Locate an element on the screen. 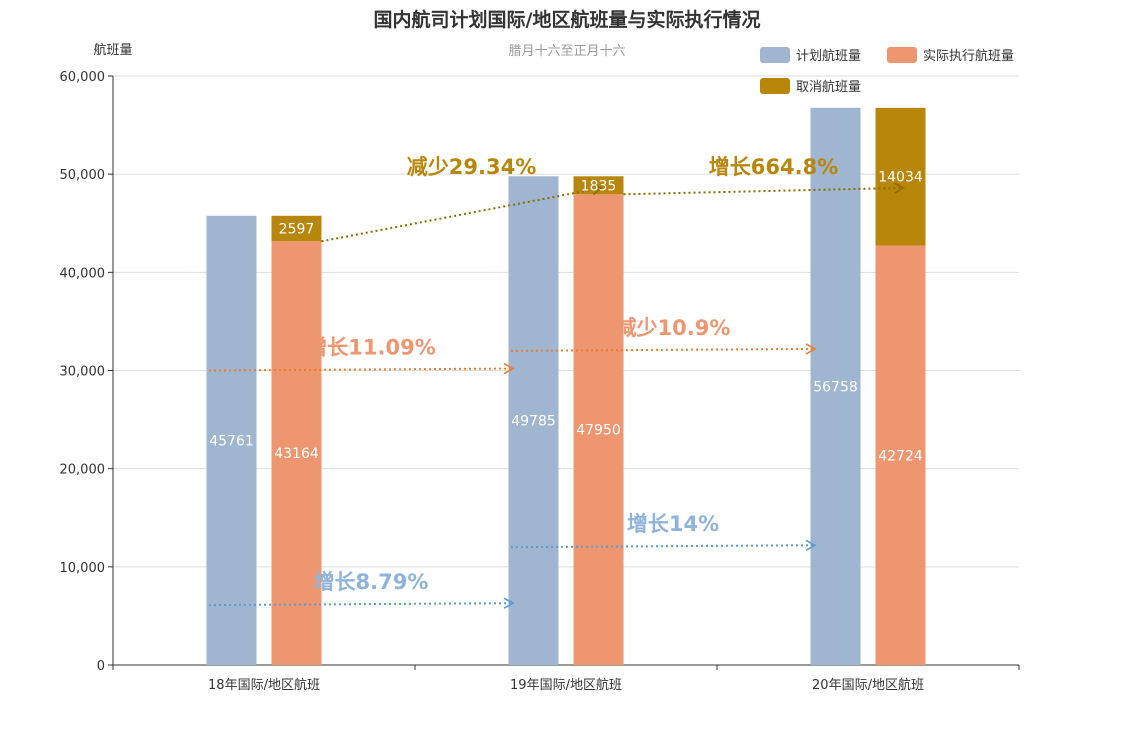 This screenshot has height=741, width=1134. bar-label-cancelled: 14034 is located at coordinates (900, 178).